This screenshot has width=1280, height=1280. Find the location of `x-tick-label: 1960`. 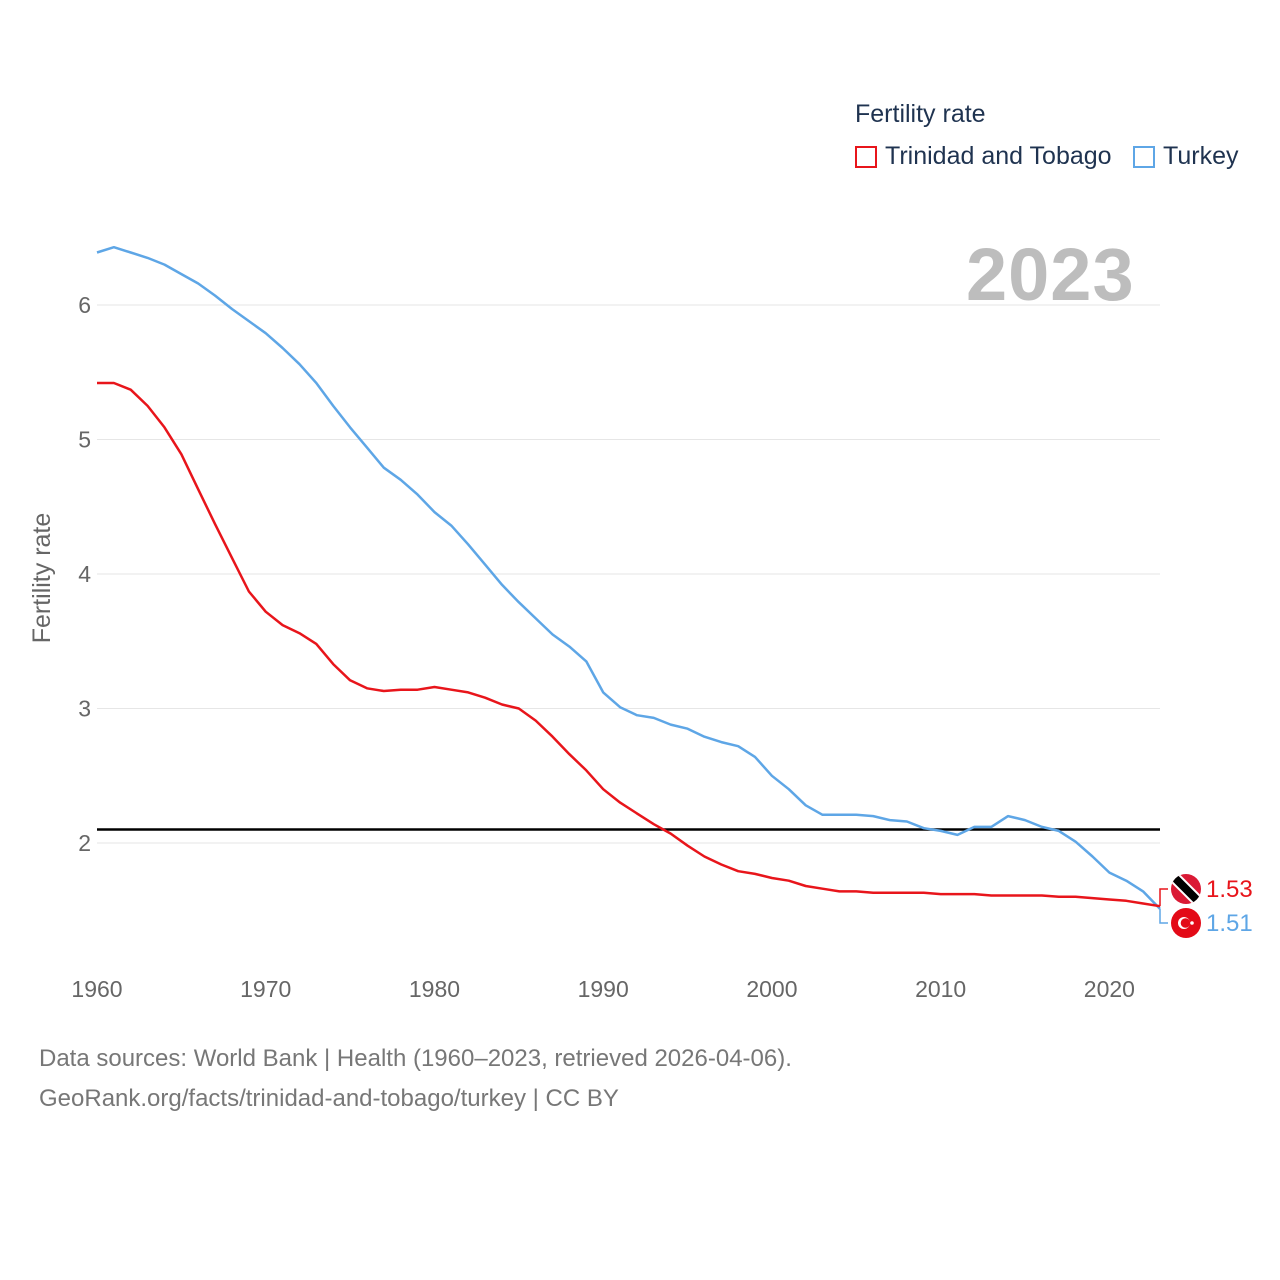

x-tick-label: 1960 is located at coordinates (96, 989).